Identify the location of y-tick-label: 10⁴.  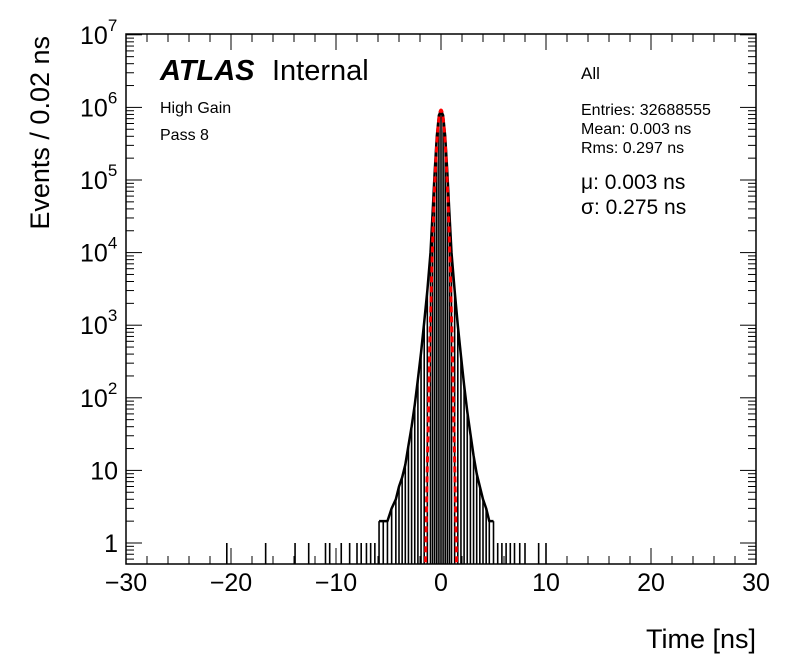
(98, 251).